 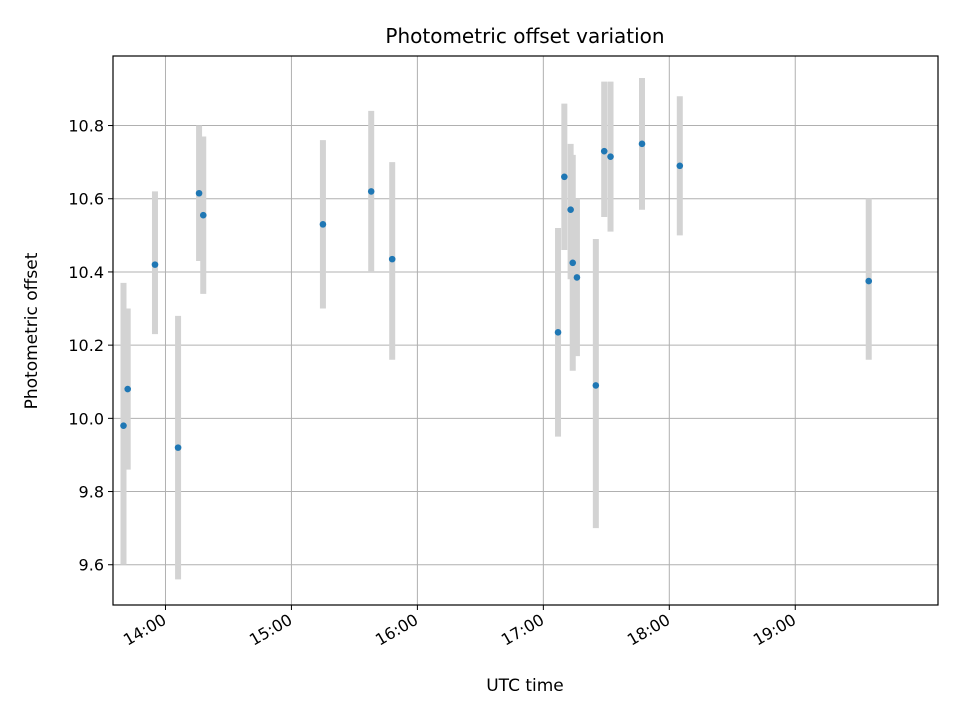 I want to click on x-tick-label: 18:00, so click(x=648, y=630).